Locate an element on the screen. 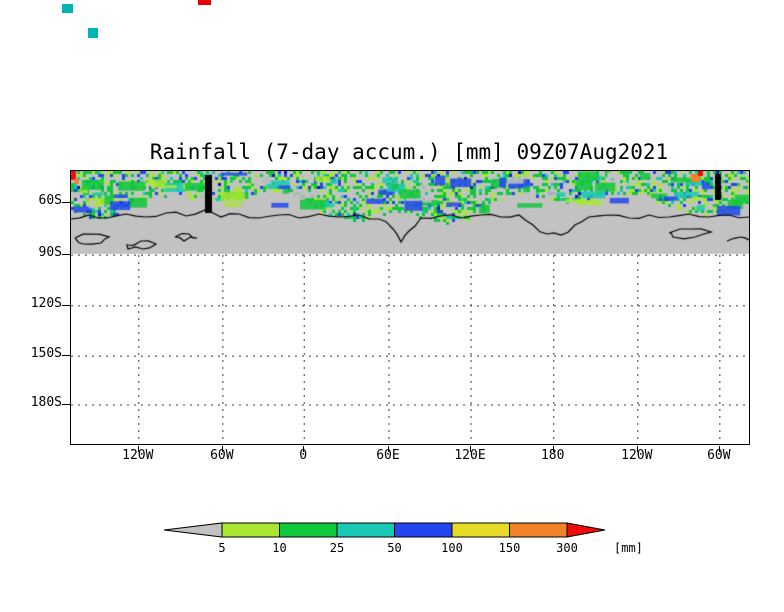 The image size is (784, 612). legend-colorbar: 5 10 25 50 100 150 300 [mm] is located at coordinates (403, 538).